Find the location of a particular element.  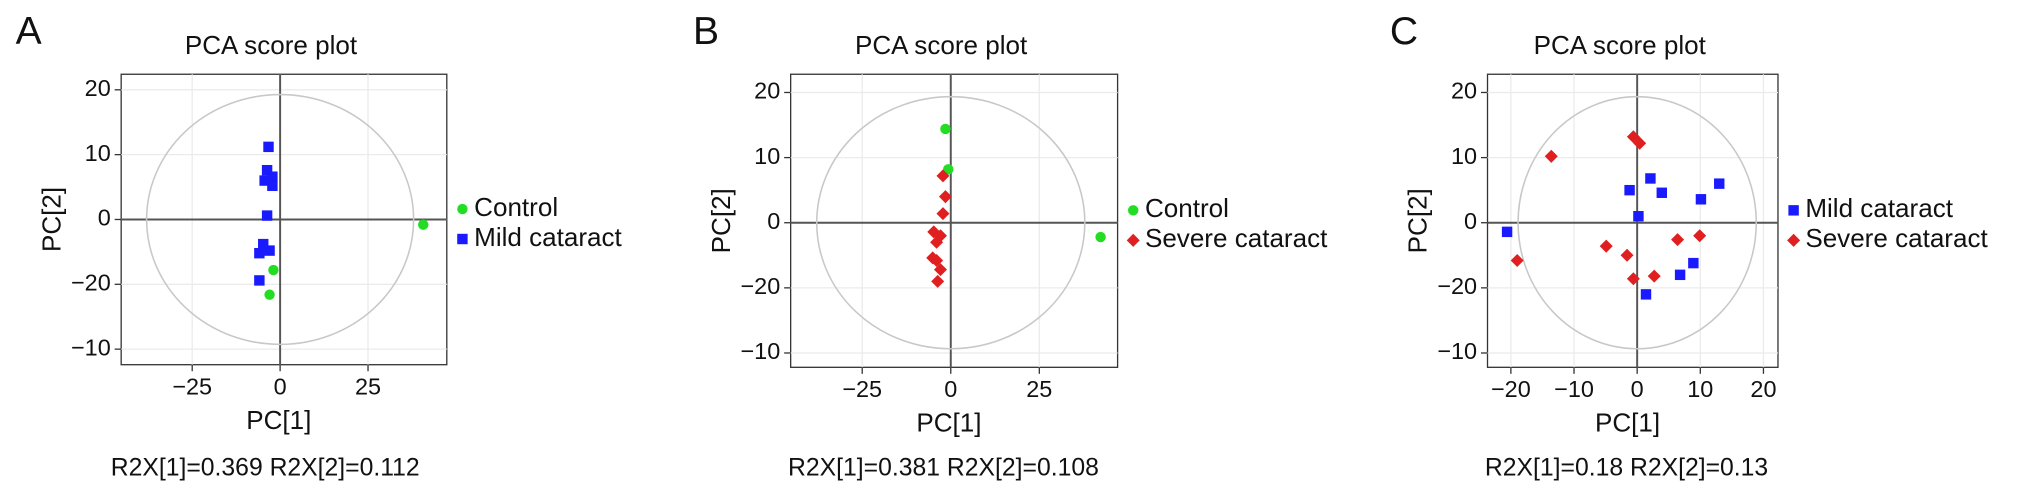

footnote: R2X[1]=0.381 R2X[2]=0.108 is located at coordinates (943, 467).